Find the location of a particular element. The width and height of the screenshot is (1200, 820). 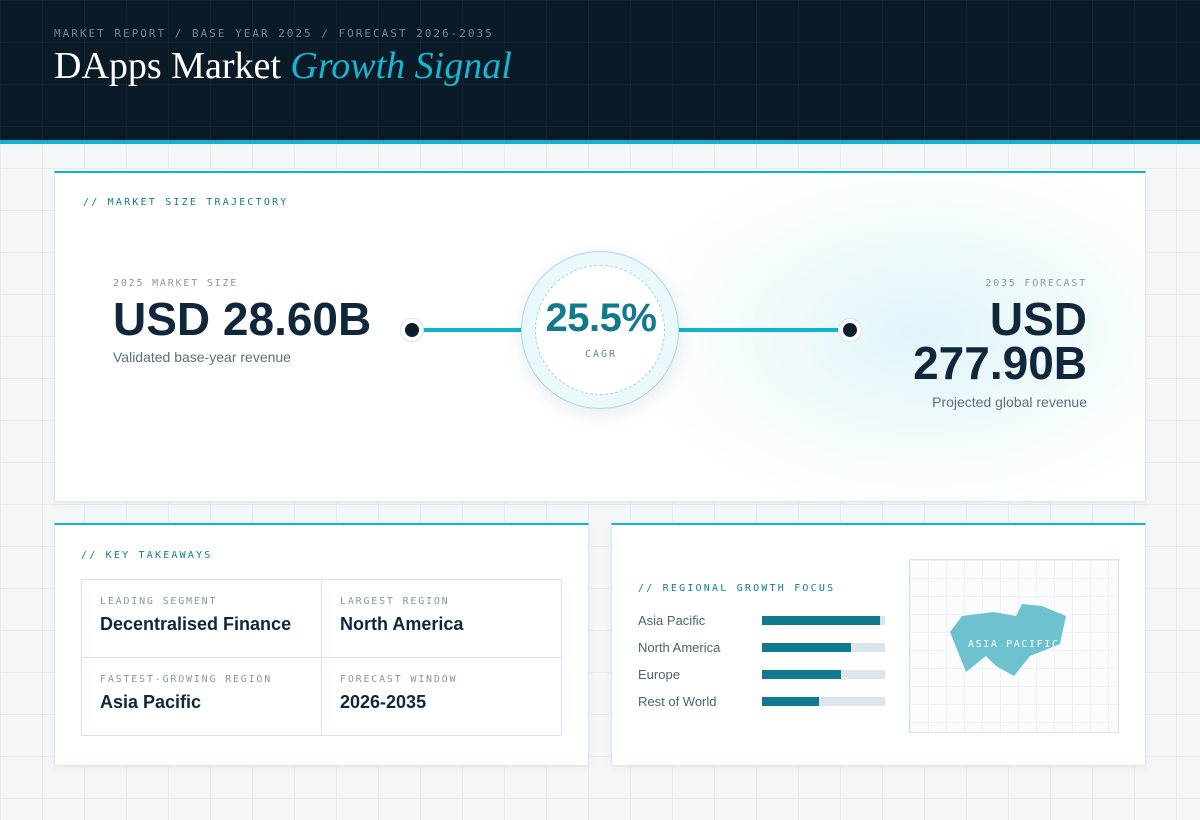

cagr-inner-ring is located at coordinates (600, 330).